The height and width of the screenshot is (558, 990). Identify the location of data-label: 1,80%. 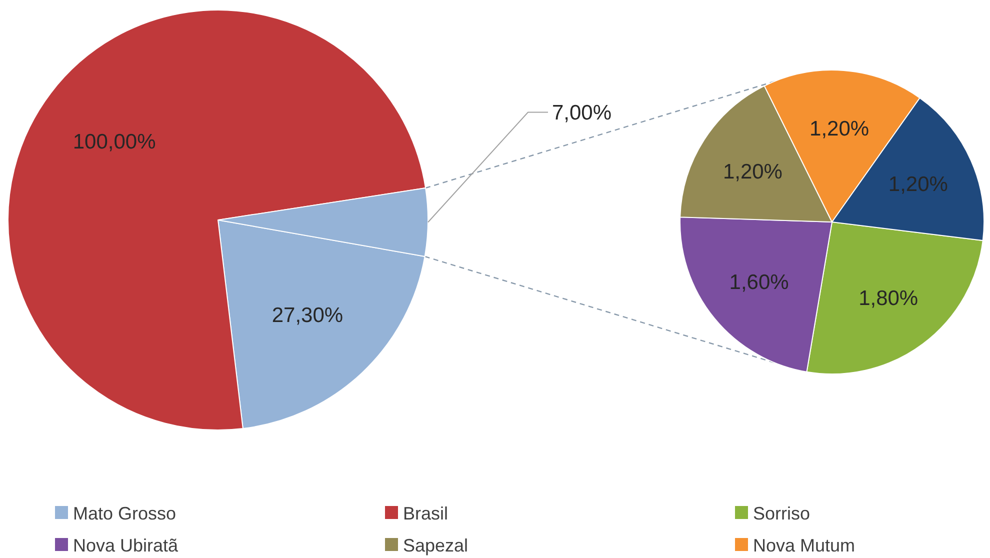
(888, 298).